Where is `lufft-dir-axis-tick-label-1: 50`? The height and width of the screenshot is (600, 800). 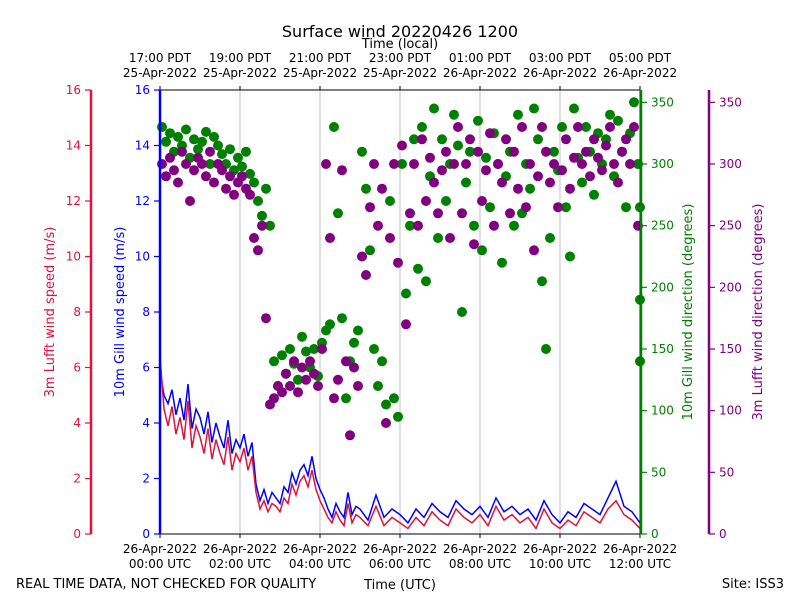
lufft-dir-axis-tick-label-1: 50 is located at coordinates (726, 472).